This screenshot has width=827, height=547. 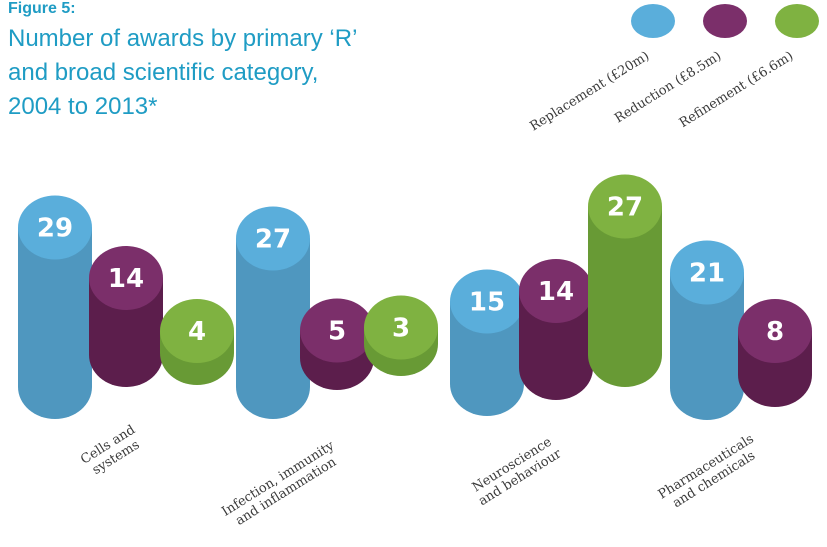 I want to click on bar-infection-immunity-and-inflammation-reduction: 5, so click(x=337, y=344).